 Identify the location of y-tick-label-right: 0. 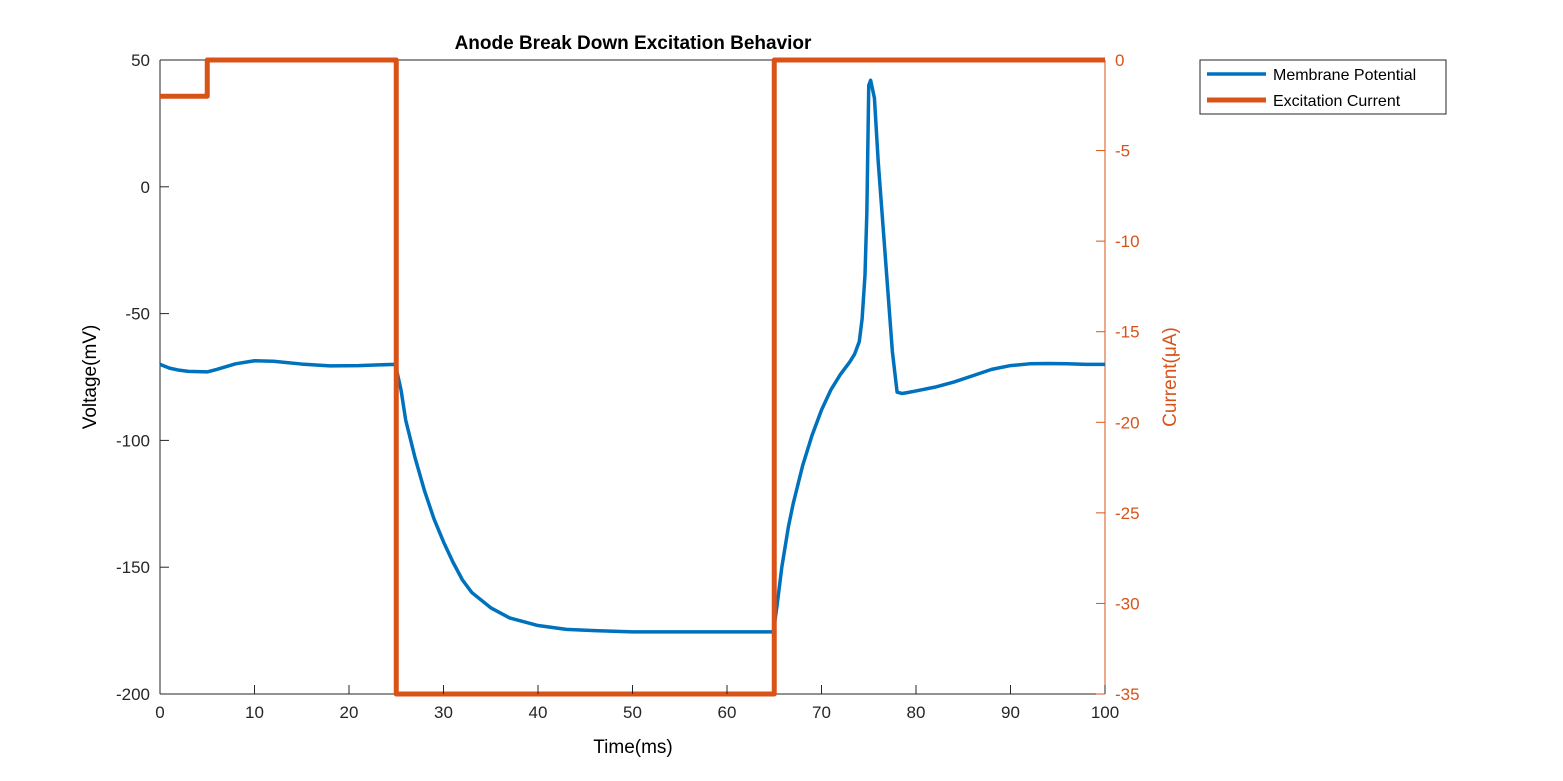
(1119, 60).